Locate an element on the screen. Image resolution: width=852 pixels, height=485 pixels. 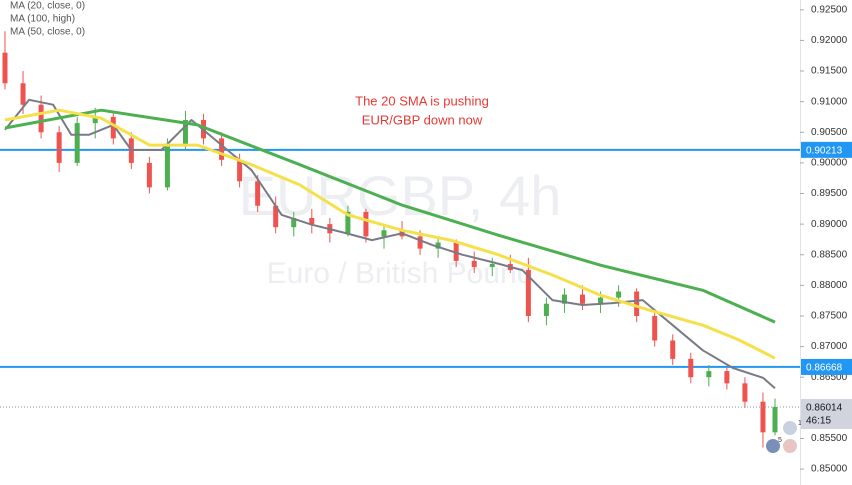
y-tick-label: 0.90500 is located at coordinates (829, 132).